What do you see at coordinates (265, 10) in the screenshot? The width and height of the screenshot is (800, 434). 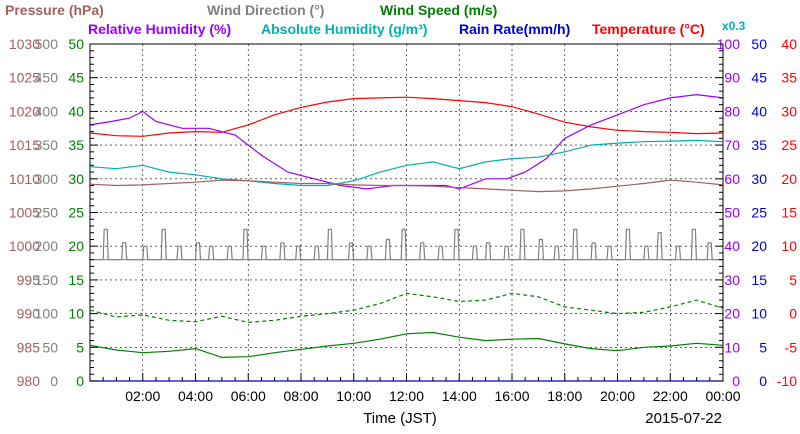 I see `legend-wind-direction: Wind Direction (°)` at bounding box center [265, 10].